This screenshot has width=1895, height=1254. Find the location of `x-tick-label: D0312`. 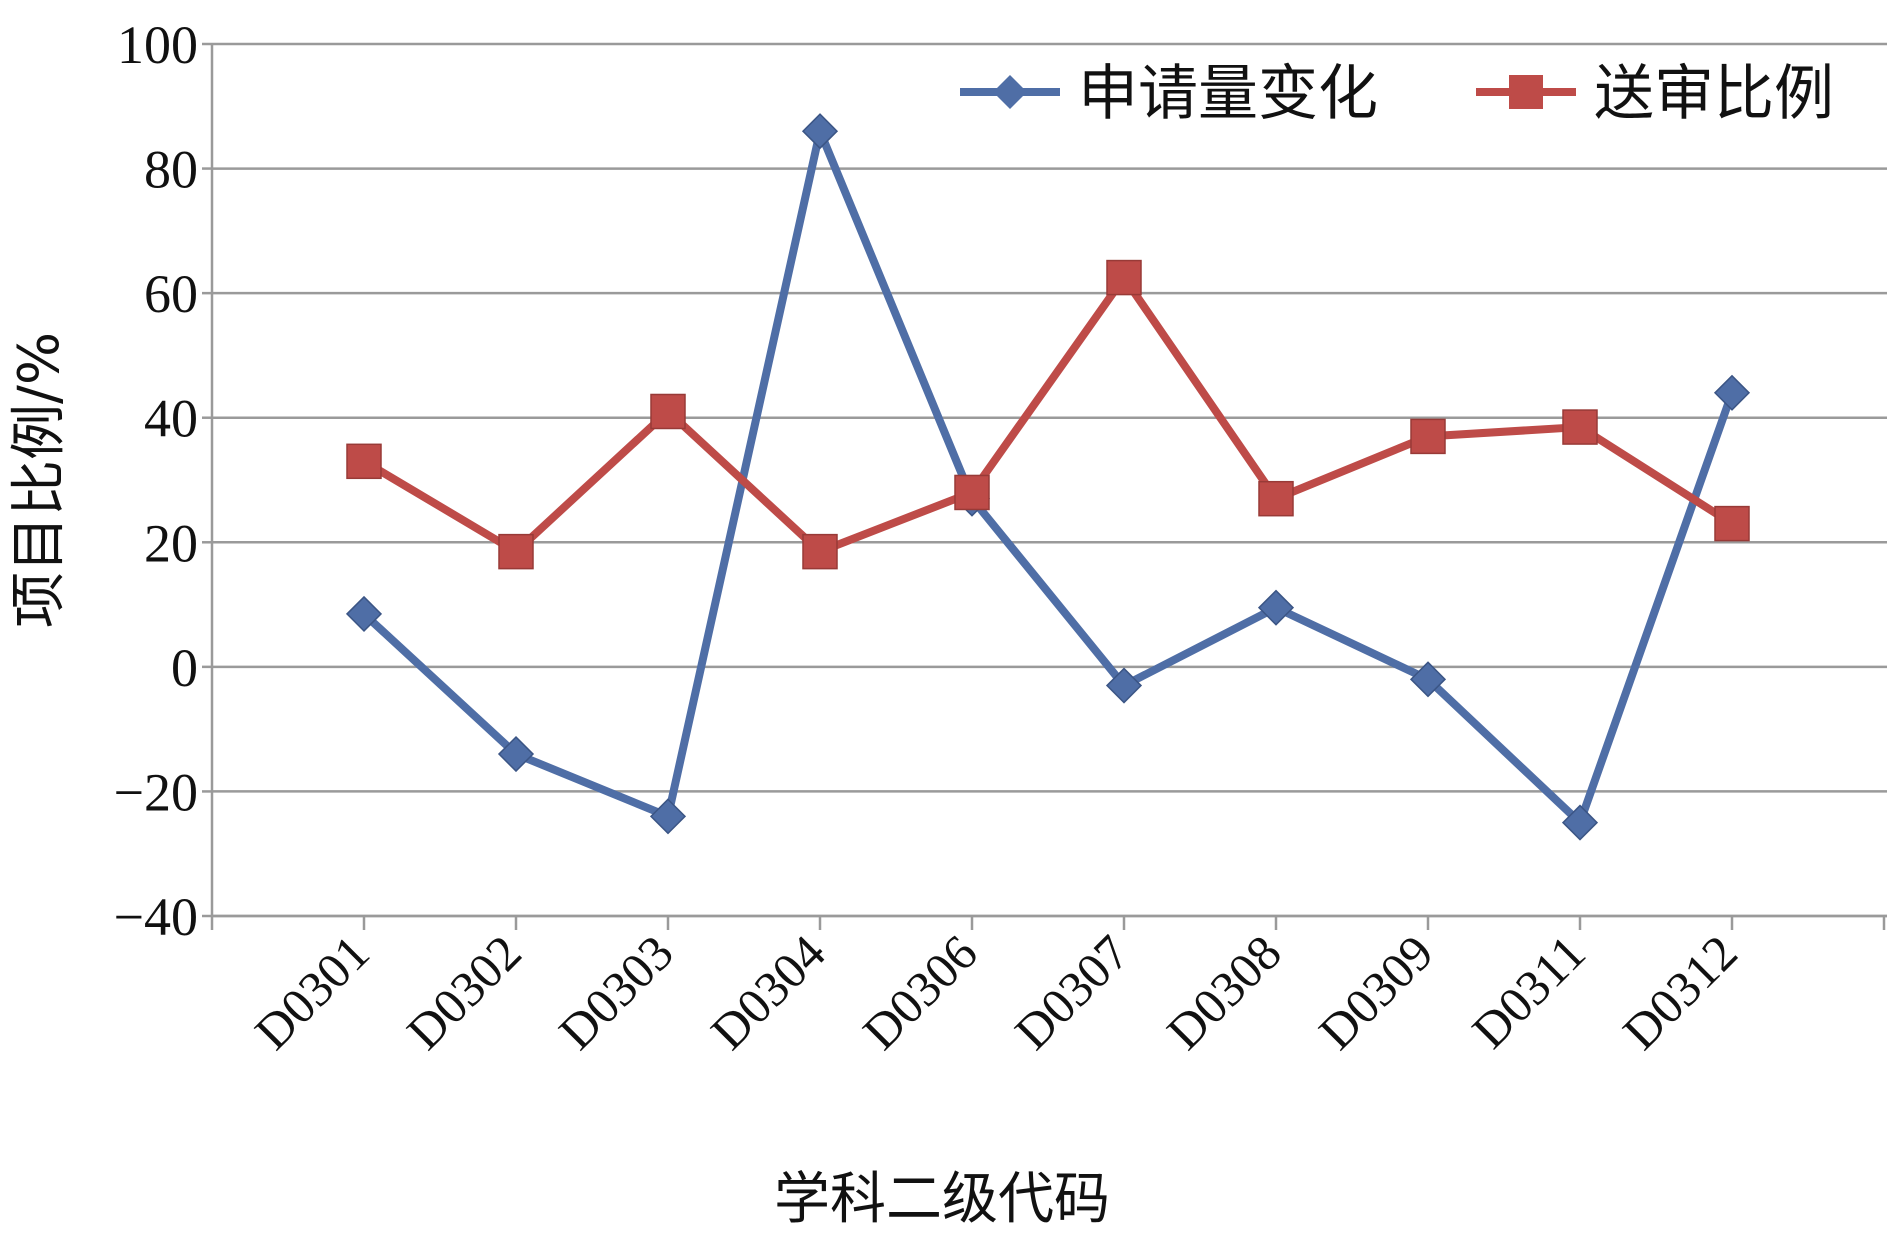

x-tick-label: D0312 is located at coordinates (1680, 992).